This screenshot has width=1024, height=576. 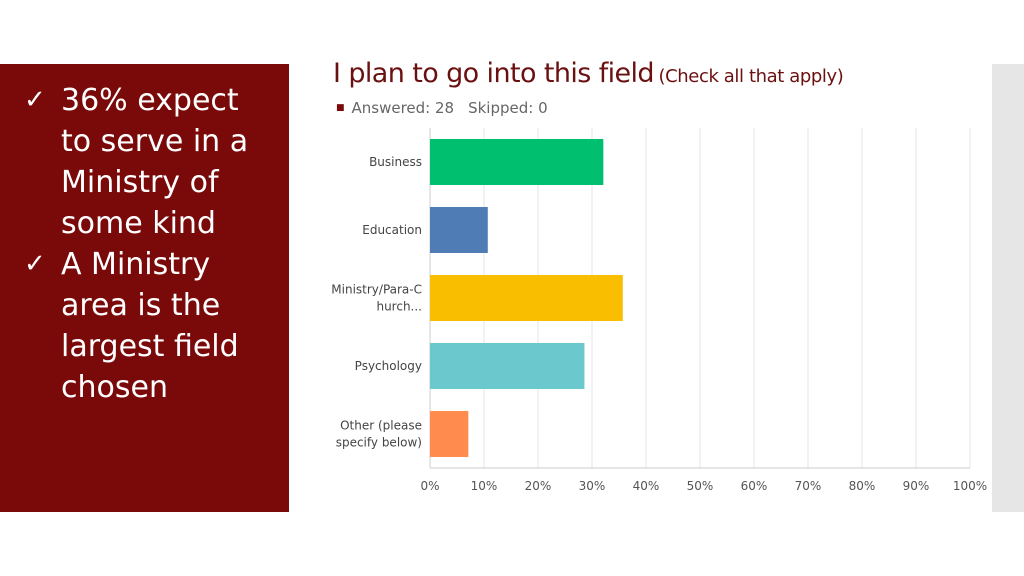 I want to click on x-tick-label: 0%, so click(x=429, y=486).